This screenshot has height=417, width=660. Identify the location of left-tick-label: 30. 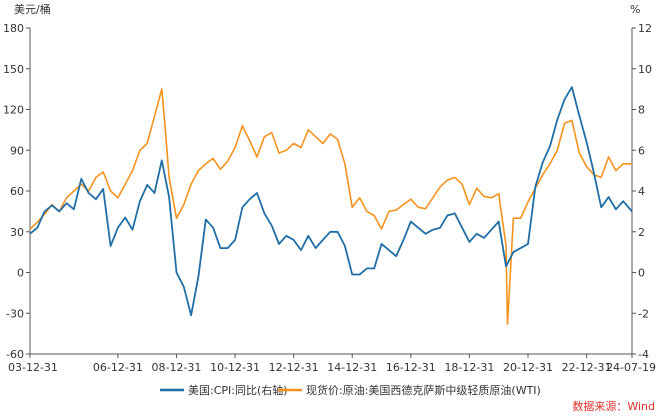
(17, 232).